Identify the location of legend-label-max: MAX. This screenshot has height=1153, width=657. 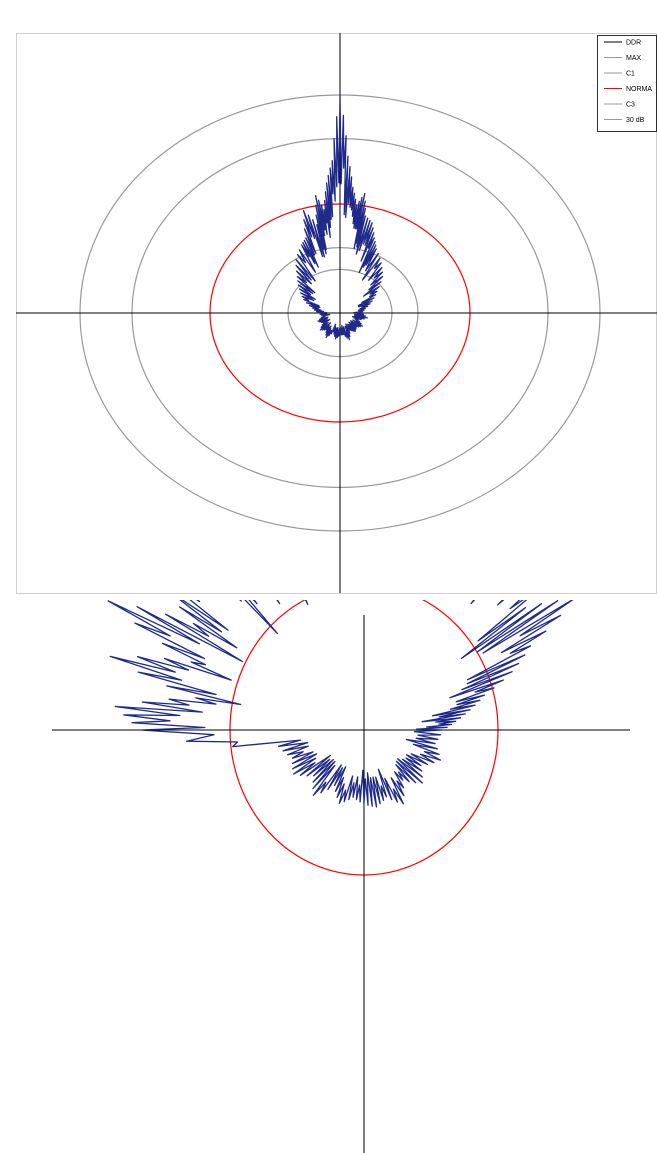
(634, 58).